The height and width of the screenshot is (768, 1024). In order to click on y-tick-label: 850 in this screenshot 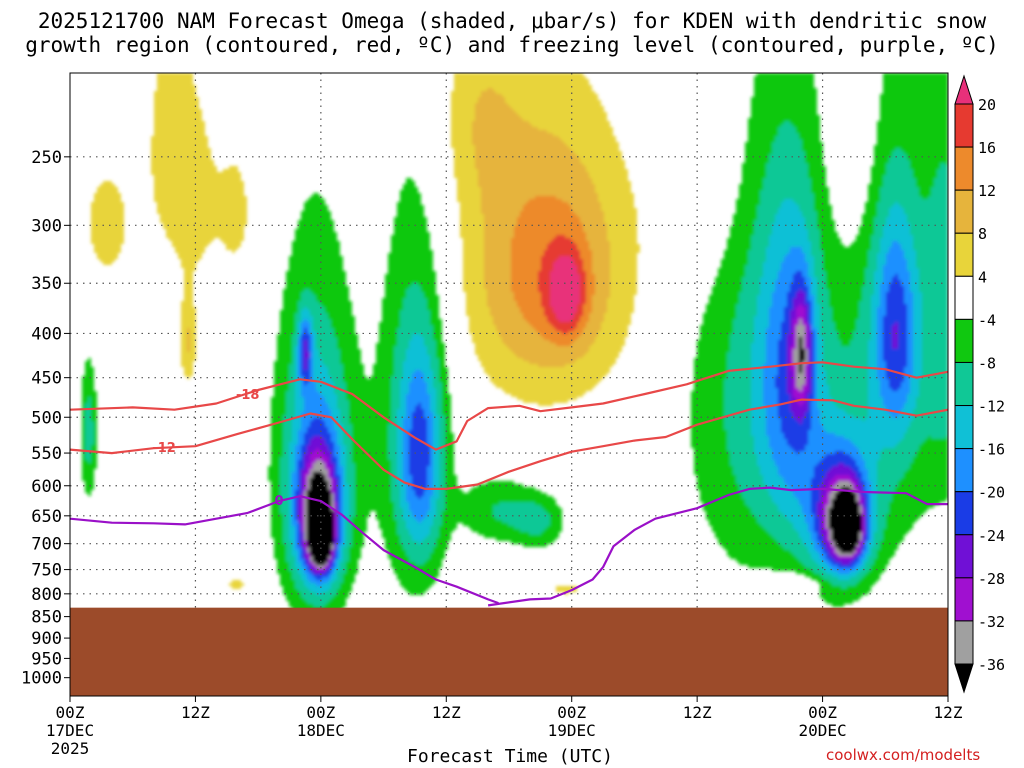, I will do `click(46, 618)`.